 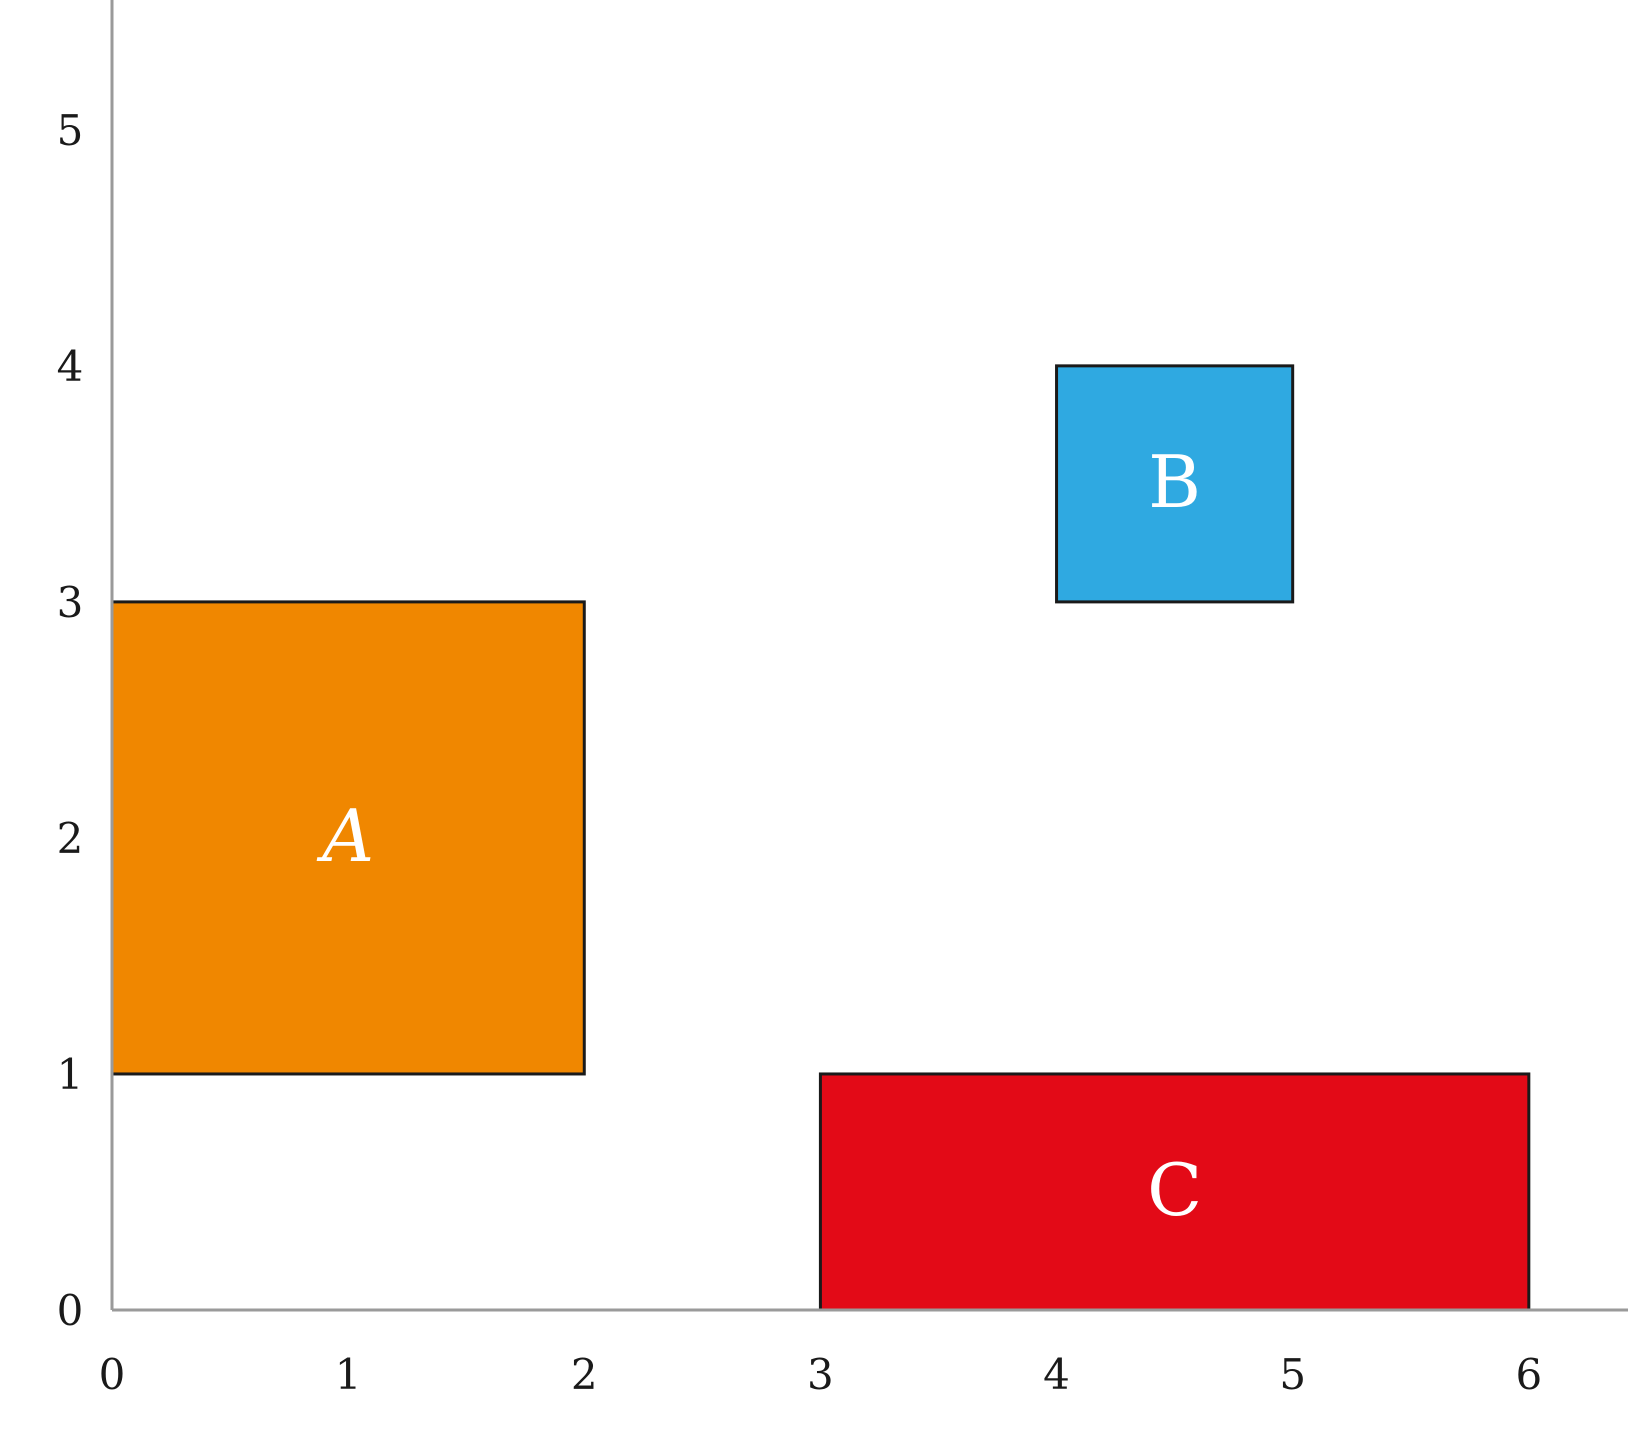 What do you see at coordinates (1292, 1374) in the screenshot?
I see `x-tick-label: 5` at bounding box center [1292, 1374].